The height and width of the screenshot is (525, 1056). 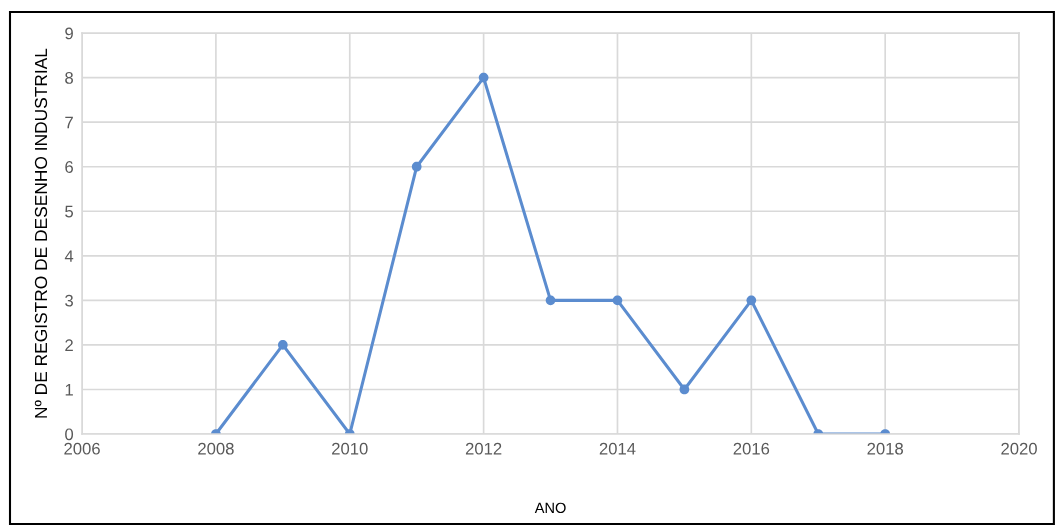 I want to click on x-tick-label: 2014, so click(x=617, y=448).